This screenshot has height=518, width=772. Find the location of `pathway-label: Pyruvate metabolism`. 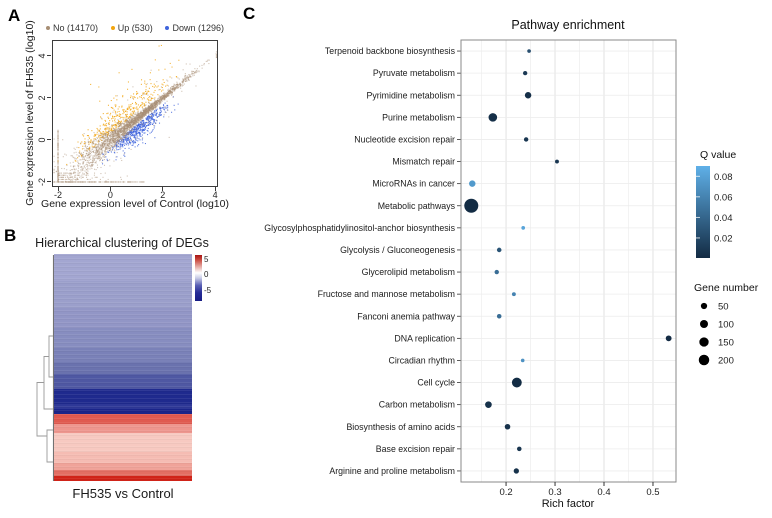

pathway-label: Pyruvate metabolism is located at coordinates (414, 73).